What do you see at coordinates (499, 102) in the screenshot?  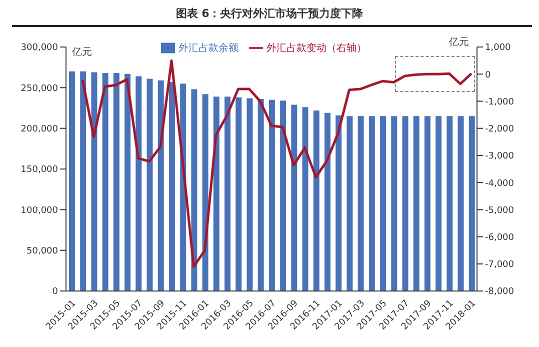 I see `y2-tick-label: -1,000` at bounding box center [499, 102].